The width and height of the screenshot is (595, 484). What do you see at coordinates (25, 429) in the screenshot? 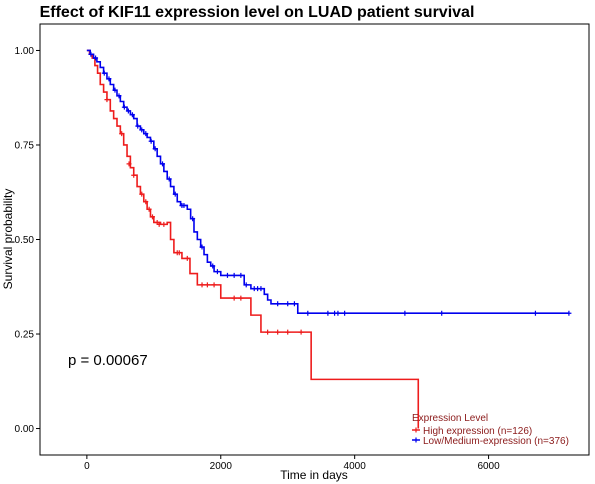
I see `y-tick-label: 0.00` at bounding box center [25, 429].